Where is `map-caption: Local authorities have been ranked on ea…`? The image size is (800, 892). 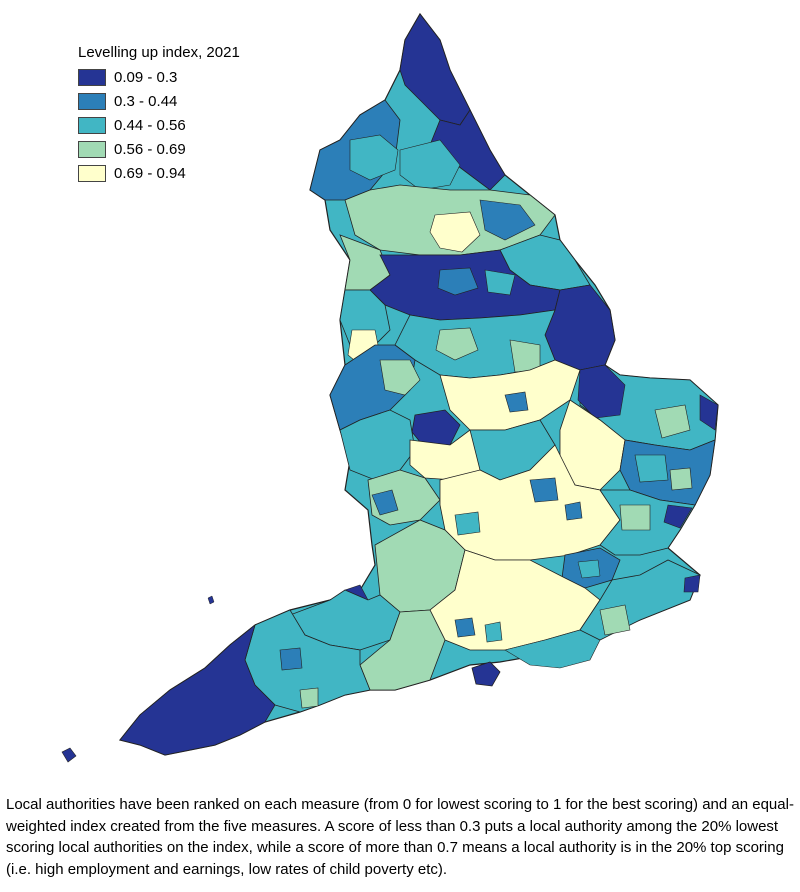 map-caption: Local authorities have been ranked on ea… is located at coordinates (401, 837).